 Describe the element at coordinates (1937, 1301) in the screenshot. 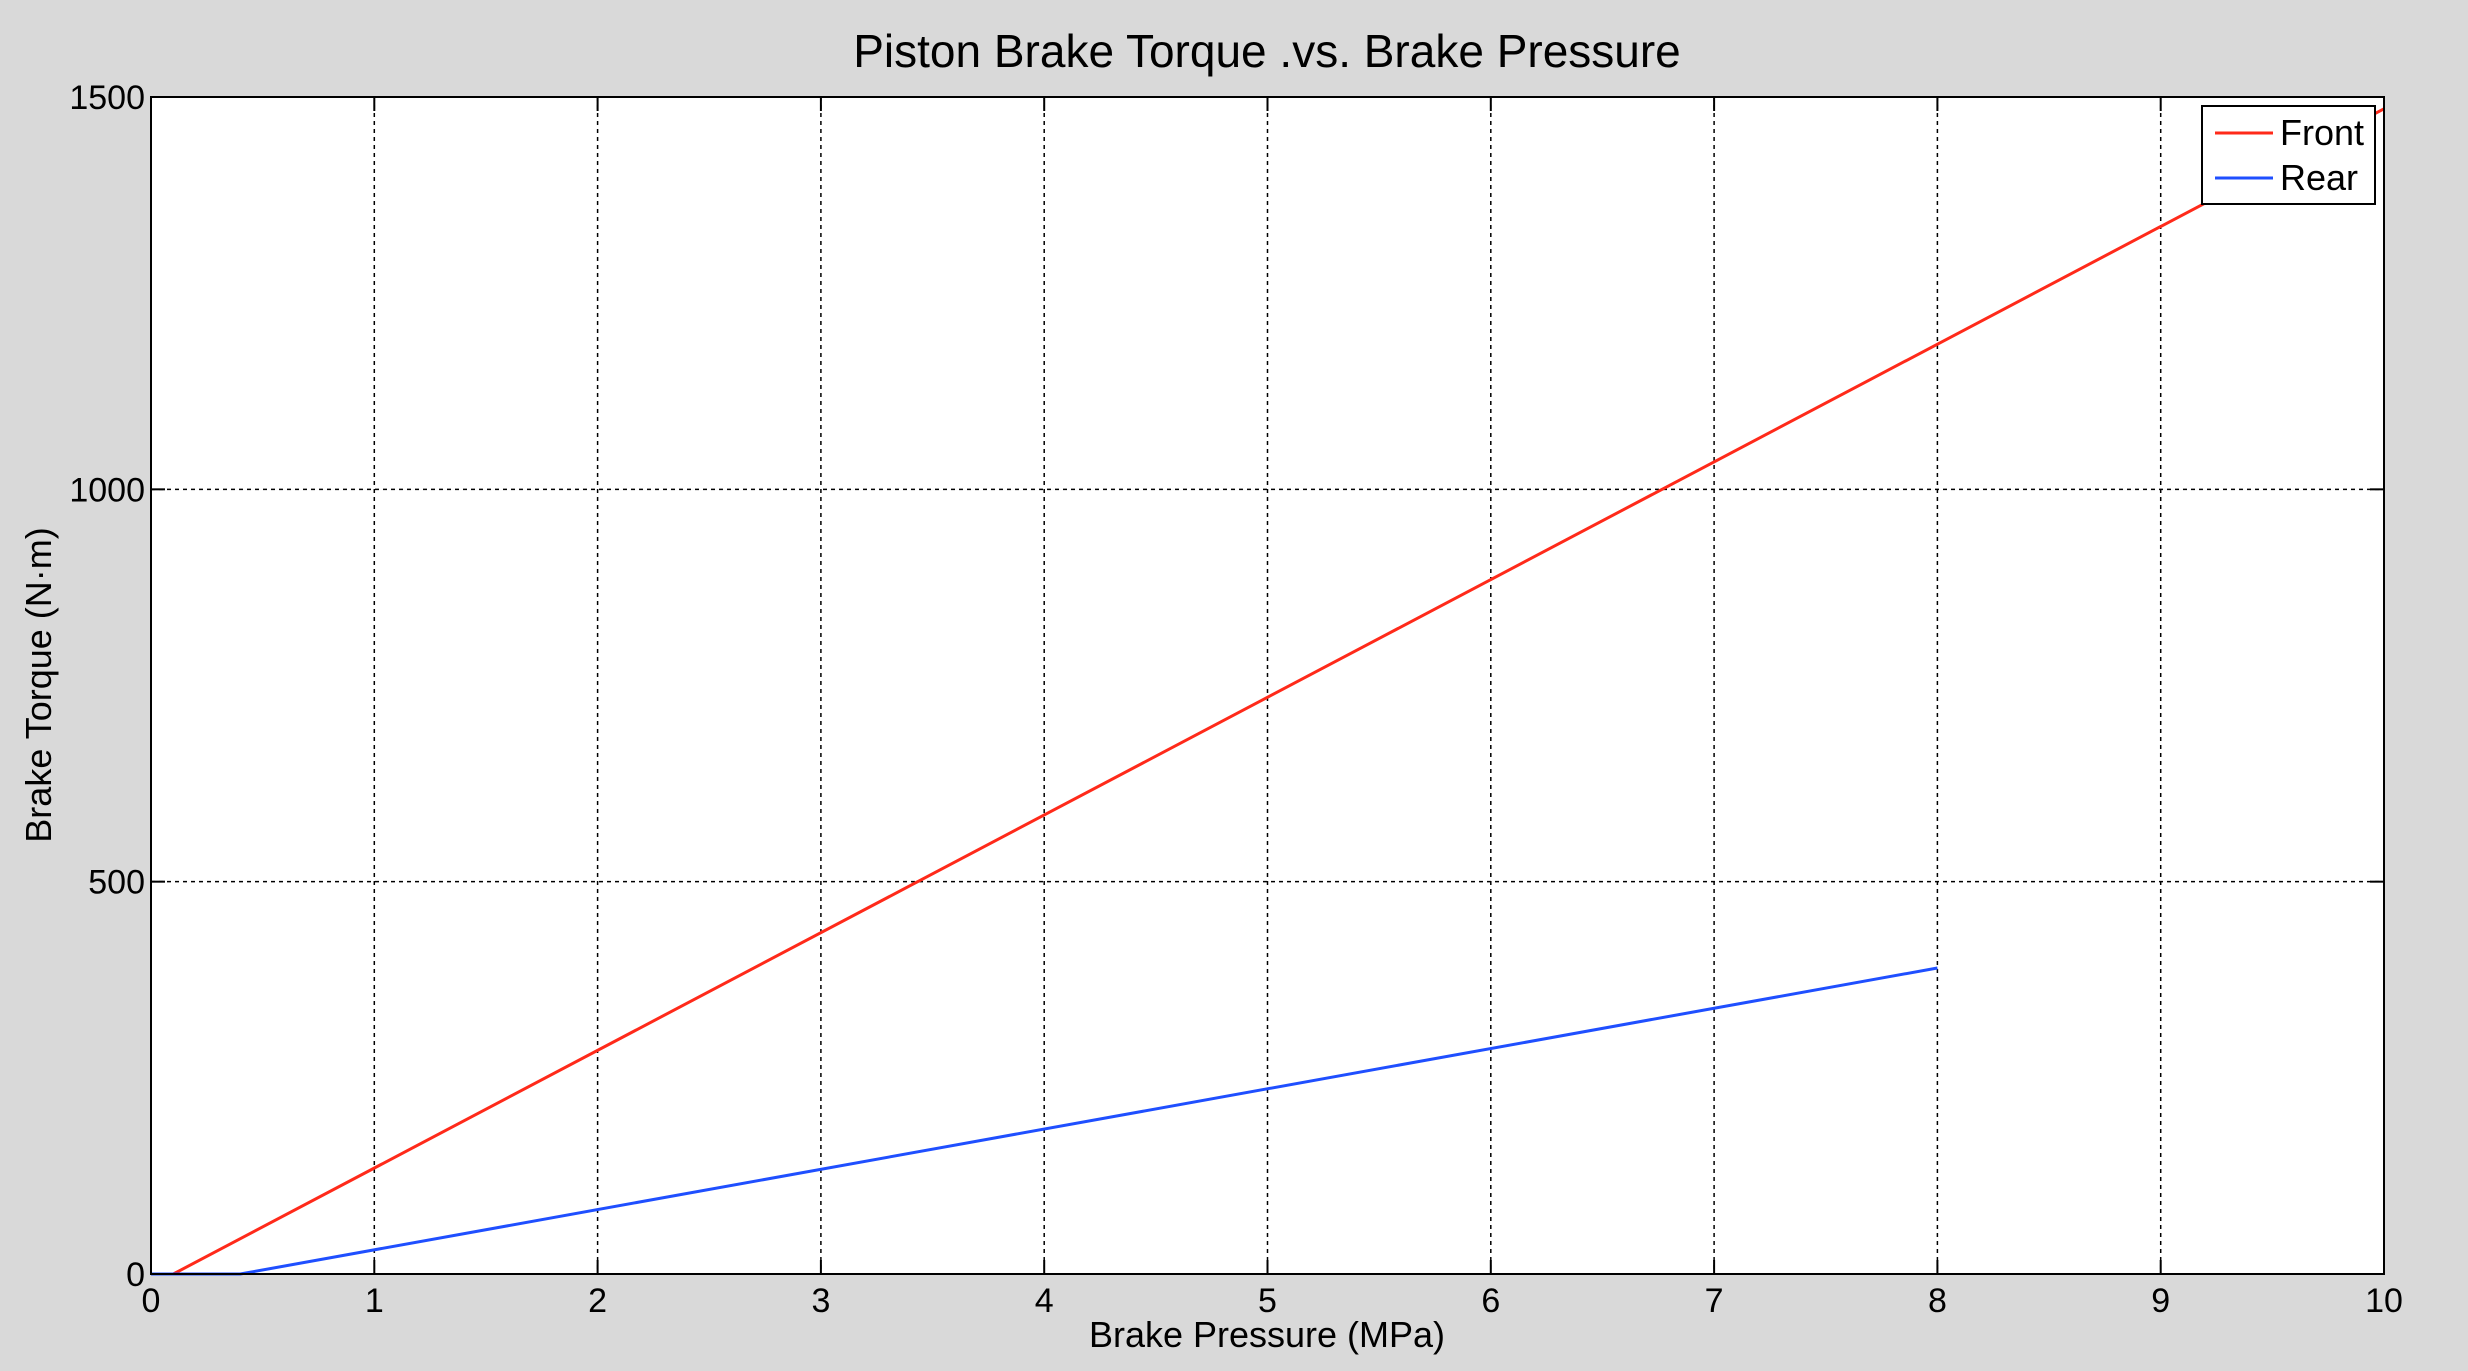

I see `x-tick-label: 8` at that location.